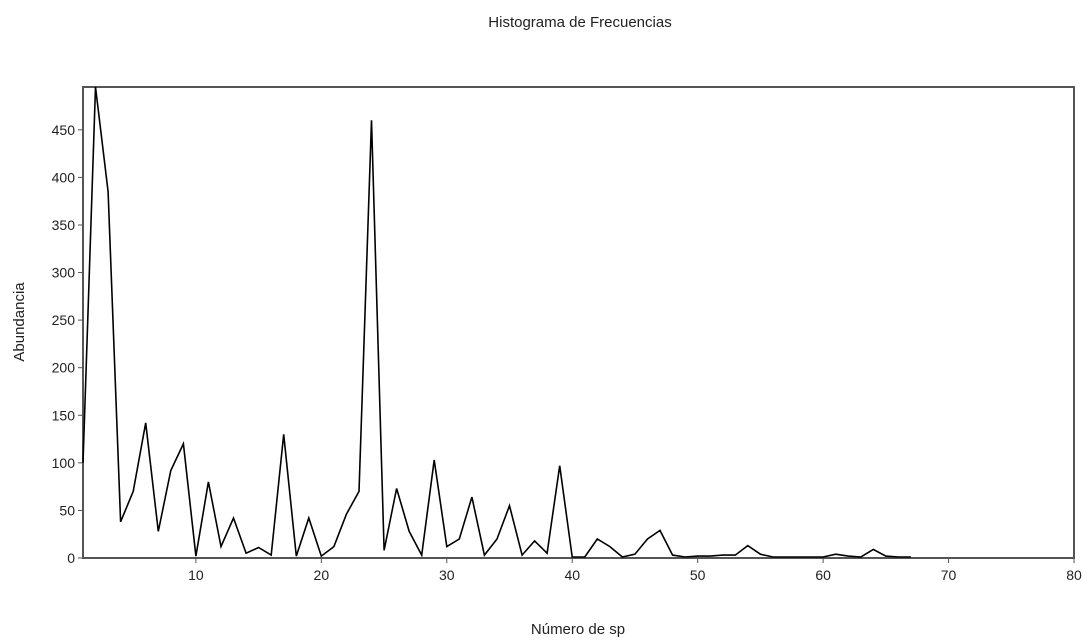 This screenshot has height=641, width=1089. What do you see at coordinates (64, 273) in the screenshot?
I see `y-tick-label: 300` at bounding box center [64, 273].